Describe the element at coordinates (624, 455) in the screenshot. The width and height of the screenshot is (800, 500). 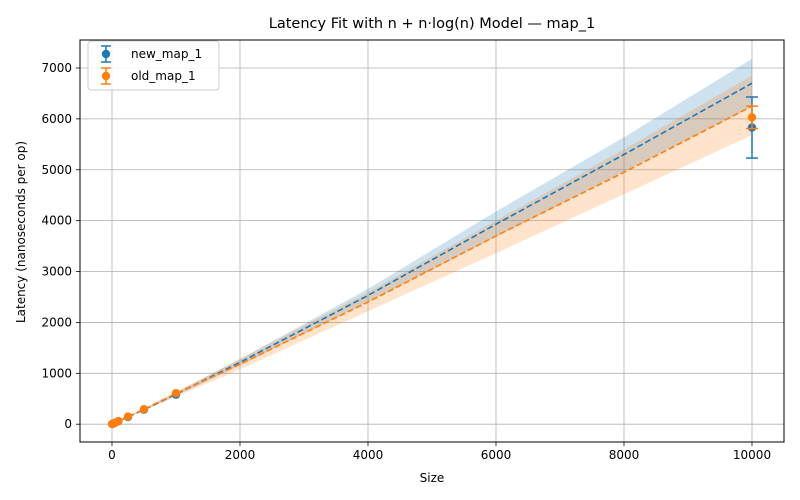
I see `x-tick-label: 8000` at that location.